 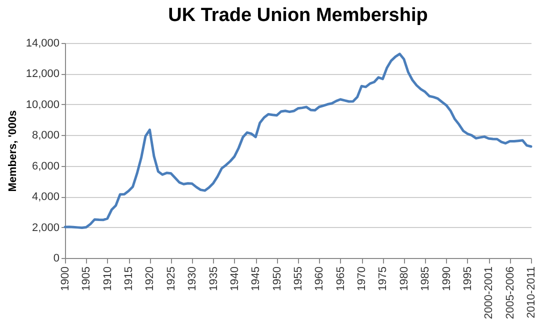 What do you see at coordinates (383, 278) in the screenshot?
I see `x-tick-label: 1975` at bounding box center [383, 278].